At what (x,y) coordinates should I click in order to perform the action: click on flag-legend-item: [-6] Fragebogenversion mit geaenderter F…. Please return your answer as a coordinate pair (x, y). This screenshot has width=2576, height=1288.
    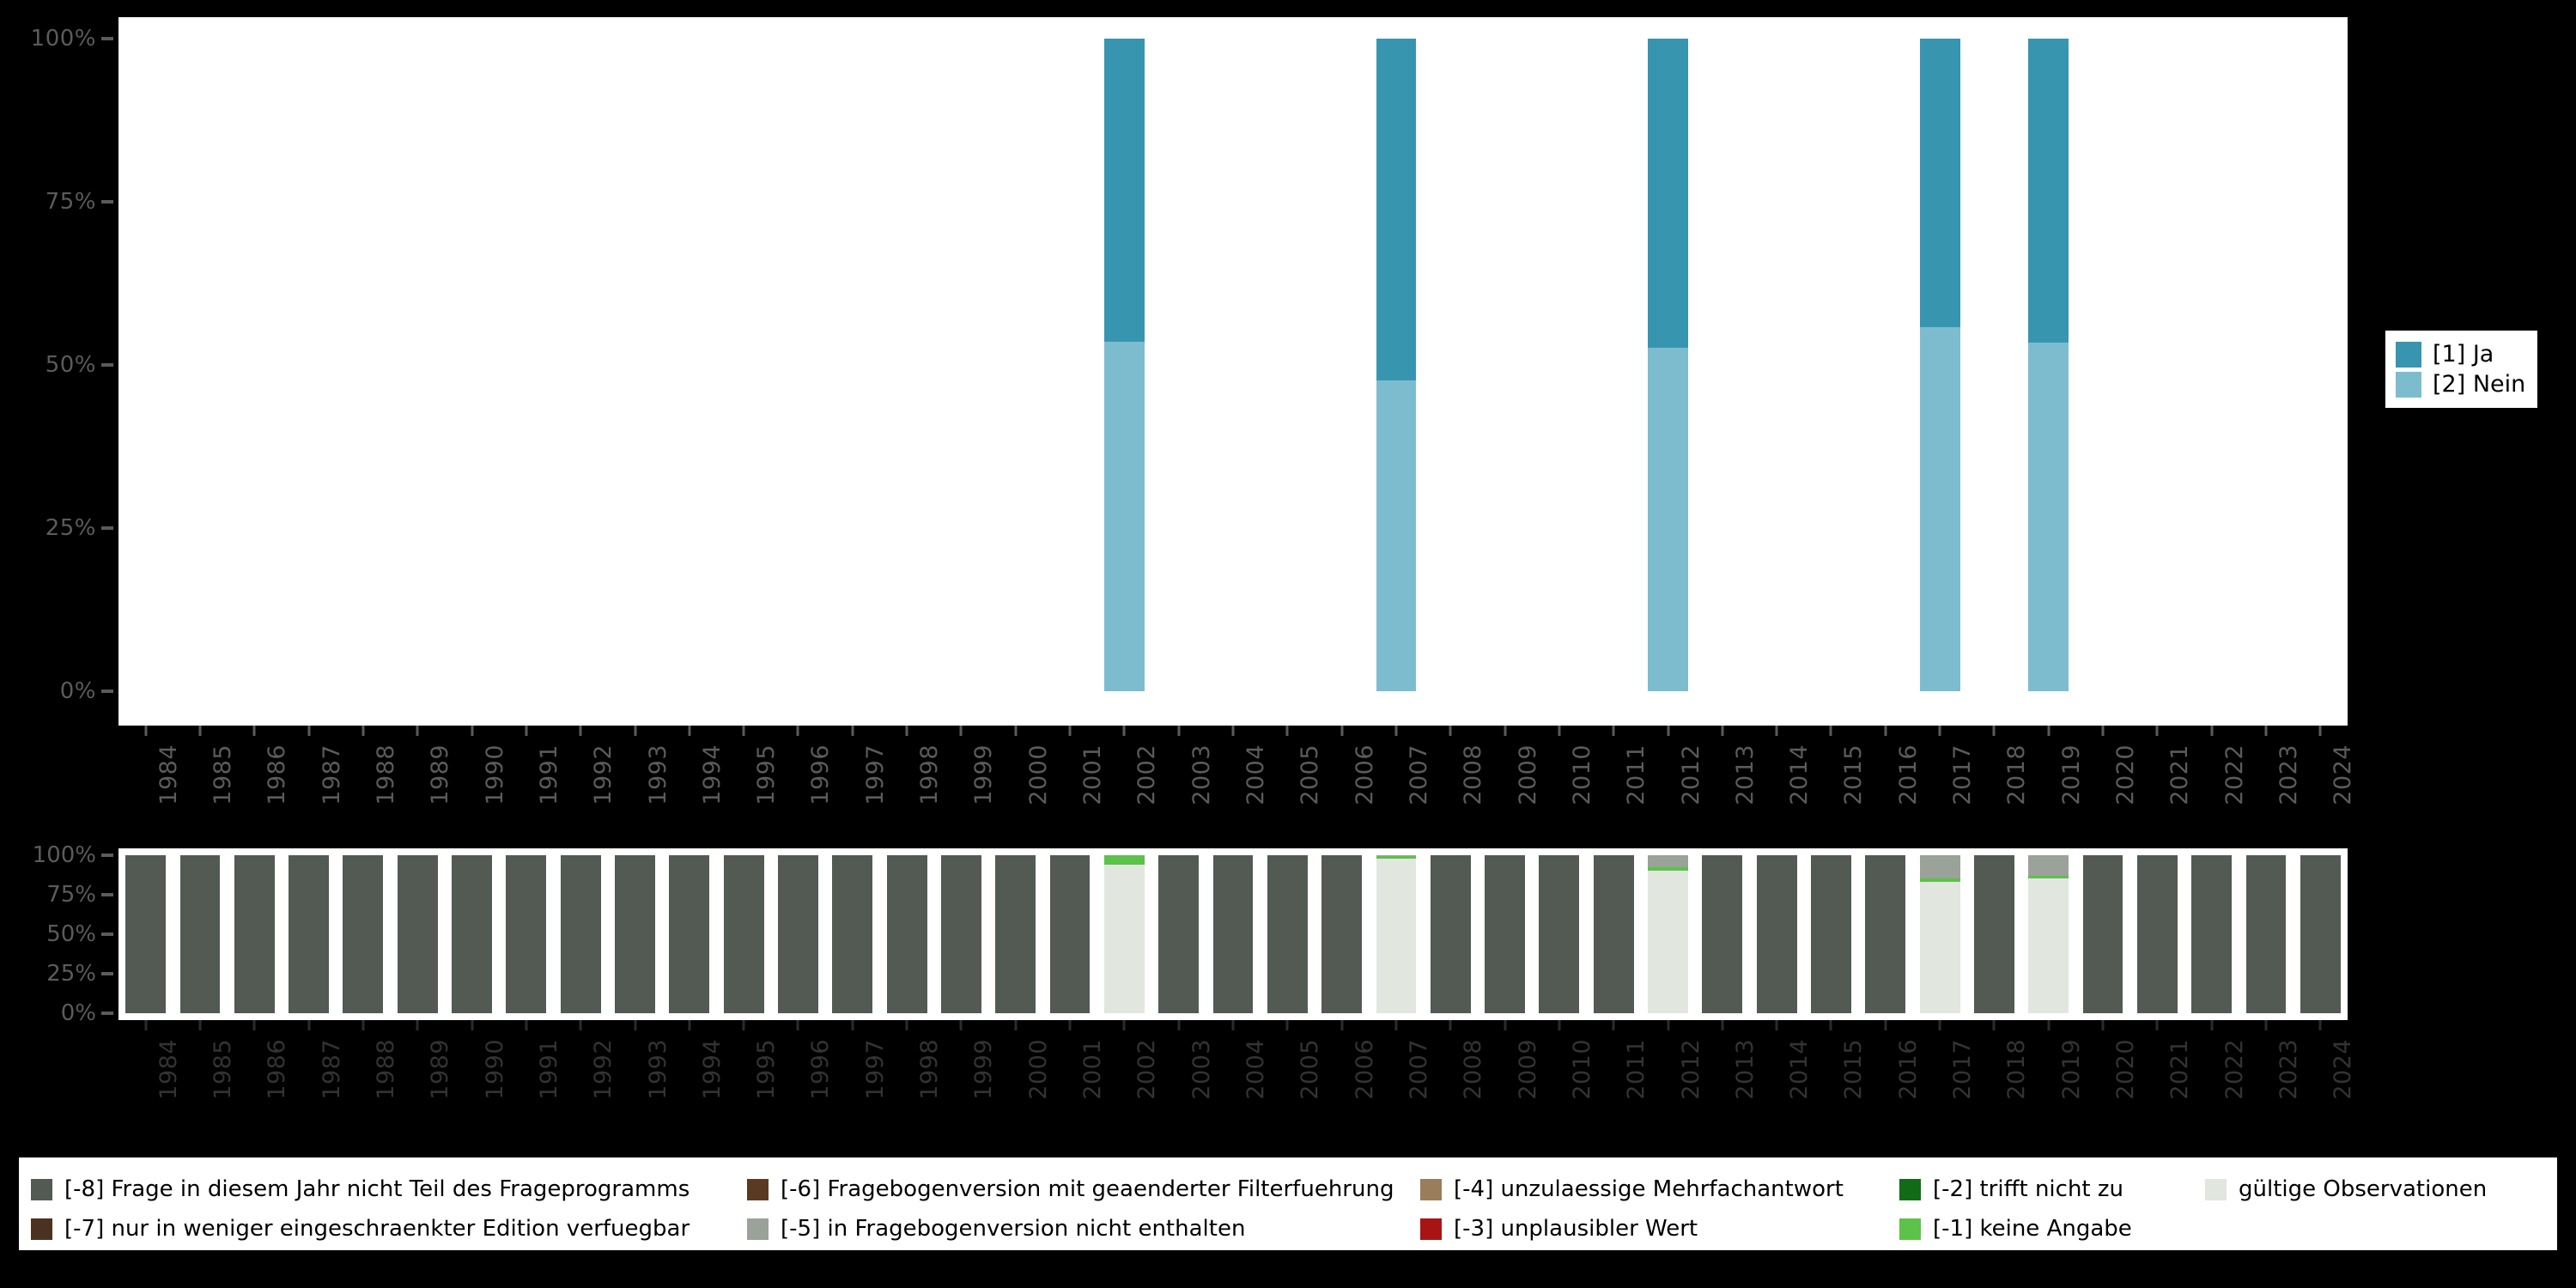
    Looking at the image, I should click on (1071, 1189).